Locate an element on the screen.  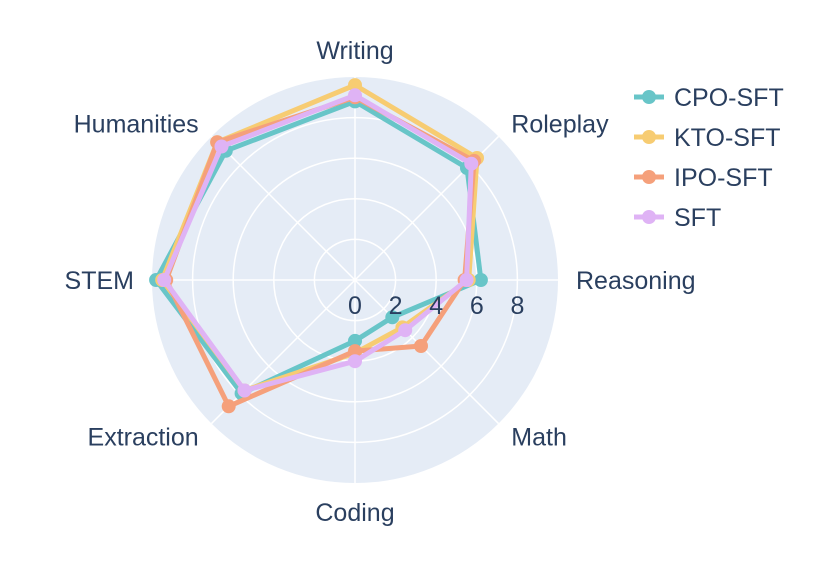
legend-item: IPO-SFT is located at coordinates (703, 178).